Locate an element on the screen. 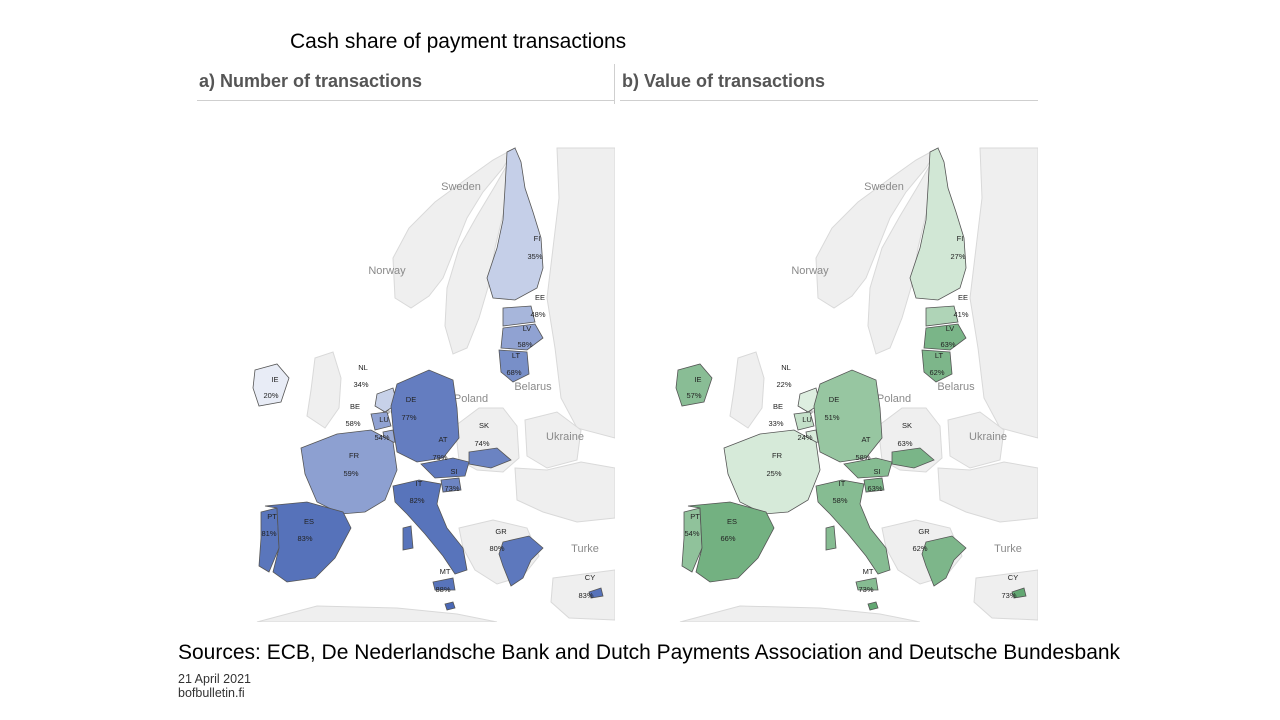 This screenshot has width=1280, height=720. region-value-pt: 54% is located at coordinates (691, 533).